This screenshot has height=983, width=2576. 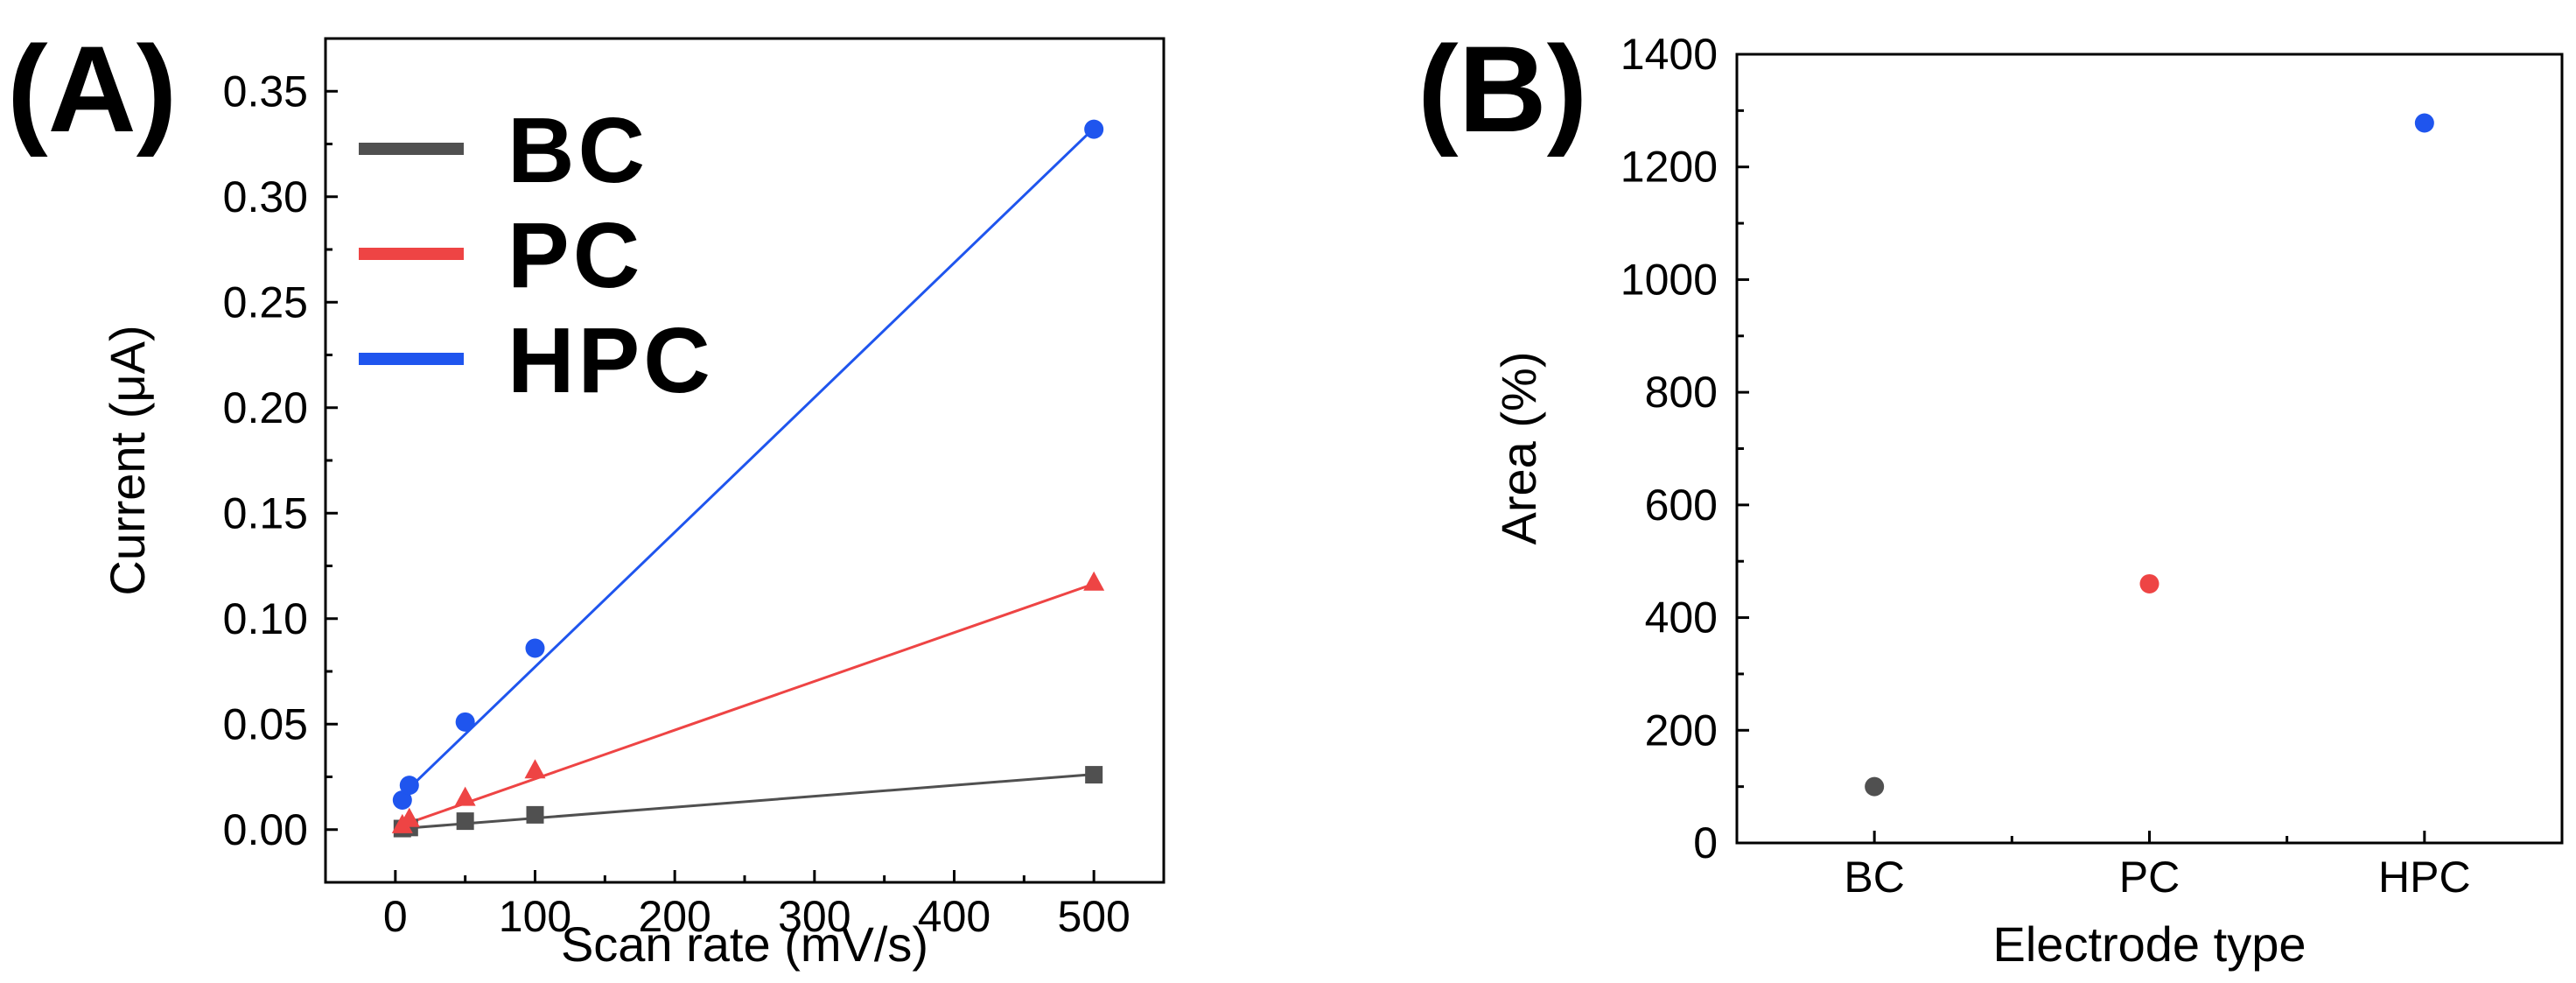 I want to click on y-tick-label-4: 0.20, so click(x=265, y=407).